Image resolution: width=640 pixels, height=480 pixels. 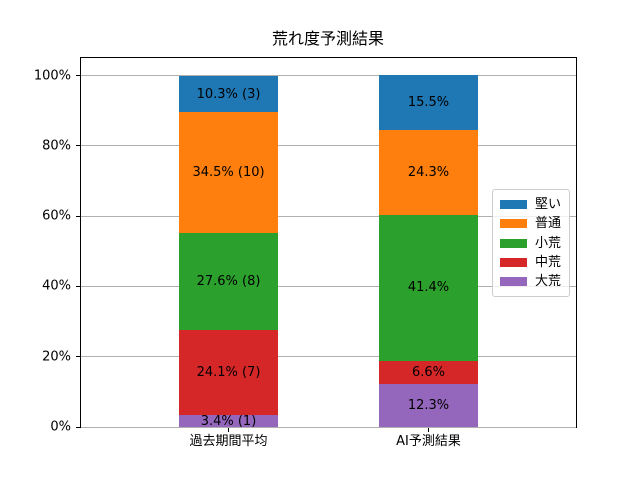 I want to click on legend-label: 堅い, so click(x=548, y=204).